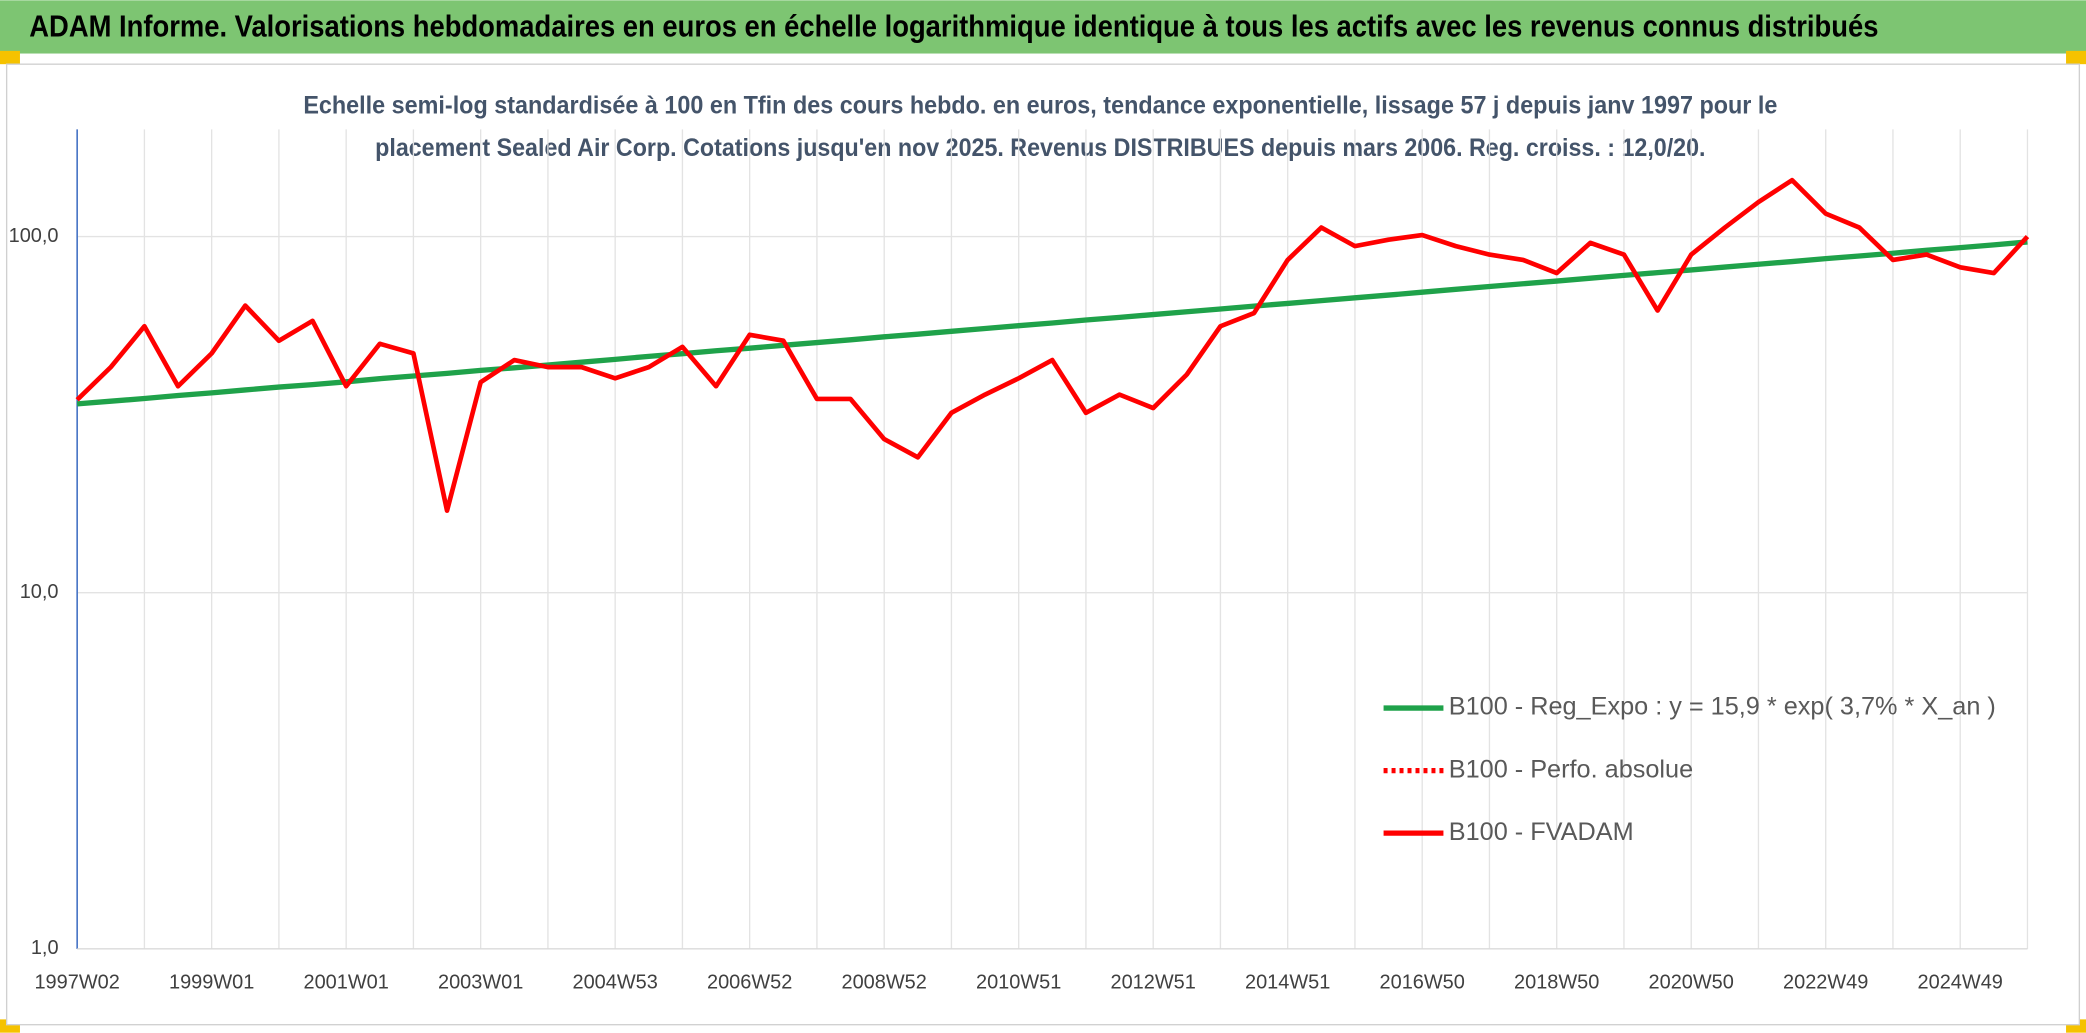 The image size is (2086, 1033). Describe the element at coordinates (1571, 769) in the screenshot. I see `legend-label: B100 - Perfo. absolue` at that location.